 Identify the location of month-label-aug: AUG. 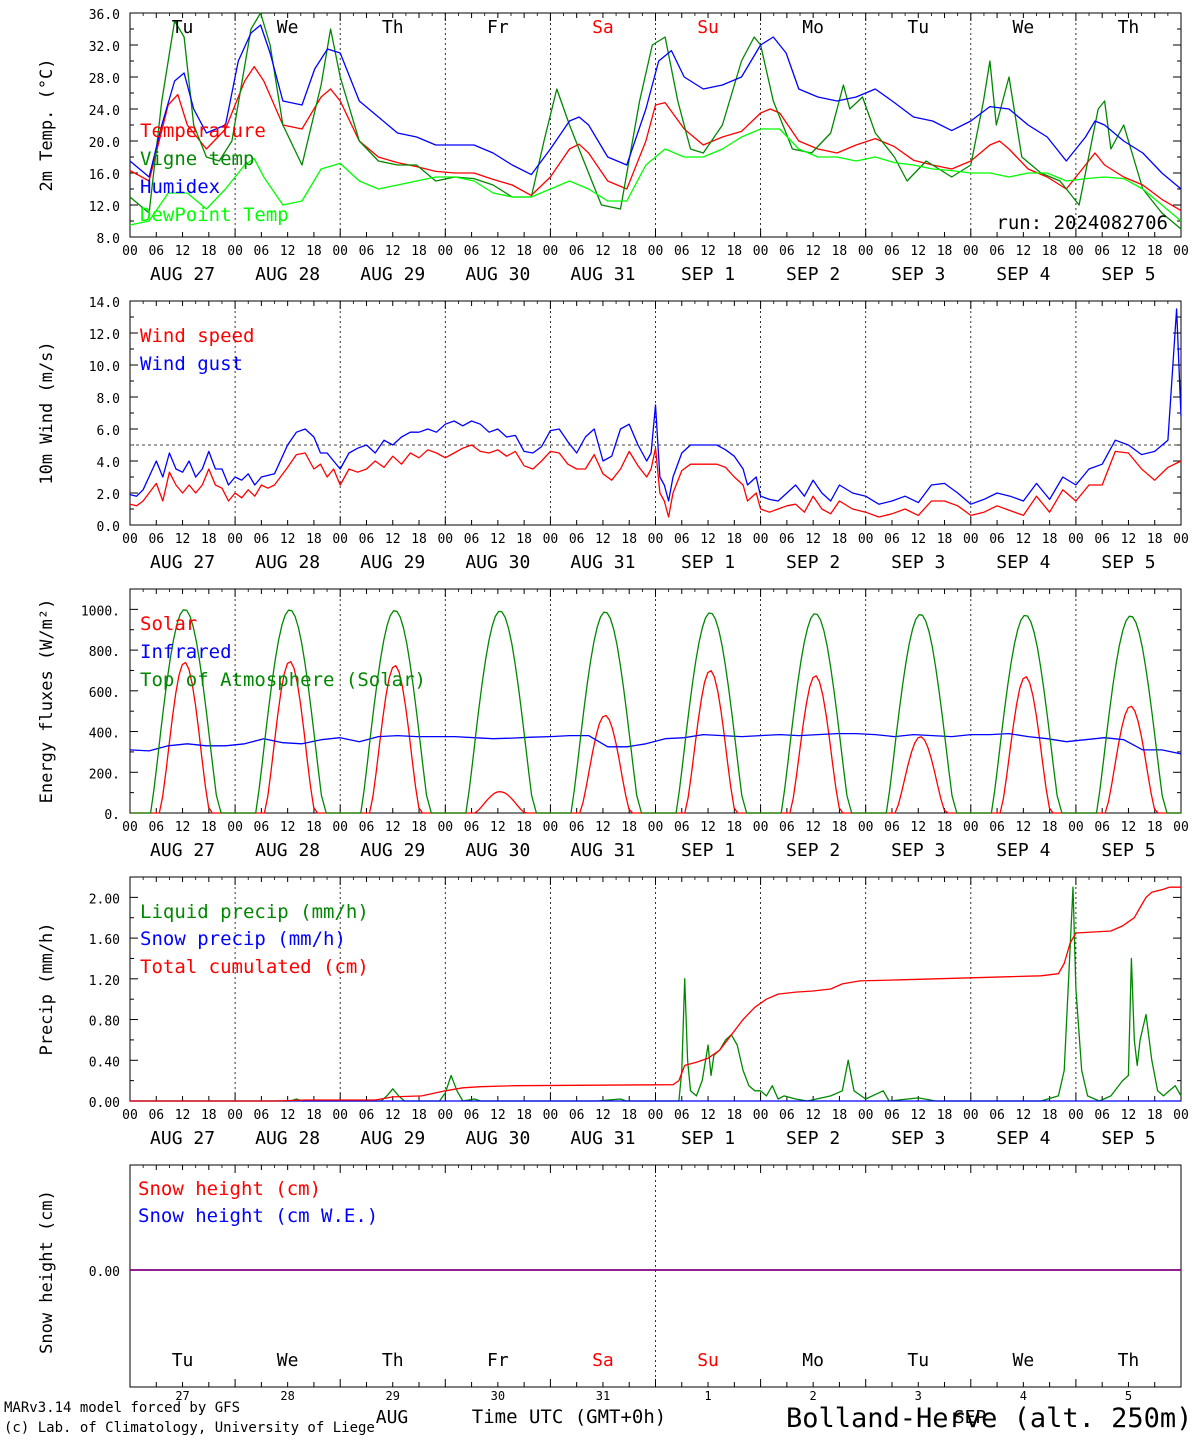
(392, 1417).